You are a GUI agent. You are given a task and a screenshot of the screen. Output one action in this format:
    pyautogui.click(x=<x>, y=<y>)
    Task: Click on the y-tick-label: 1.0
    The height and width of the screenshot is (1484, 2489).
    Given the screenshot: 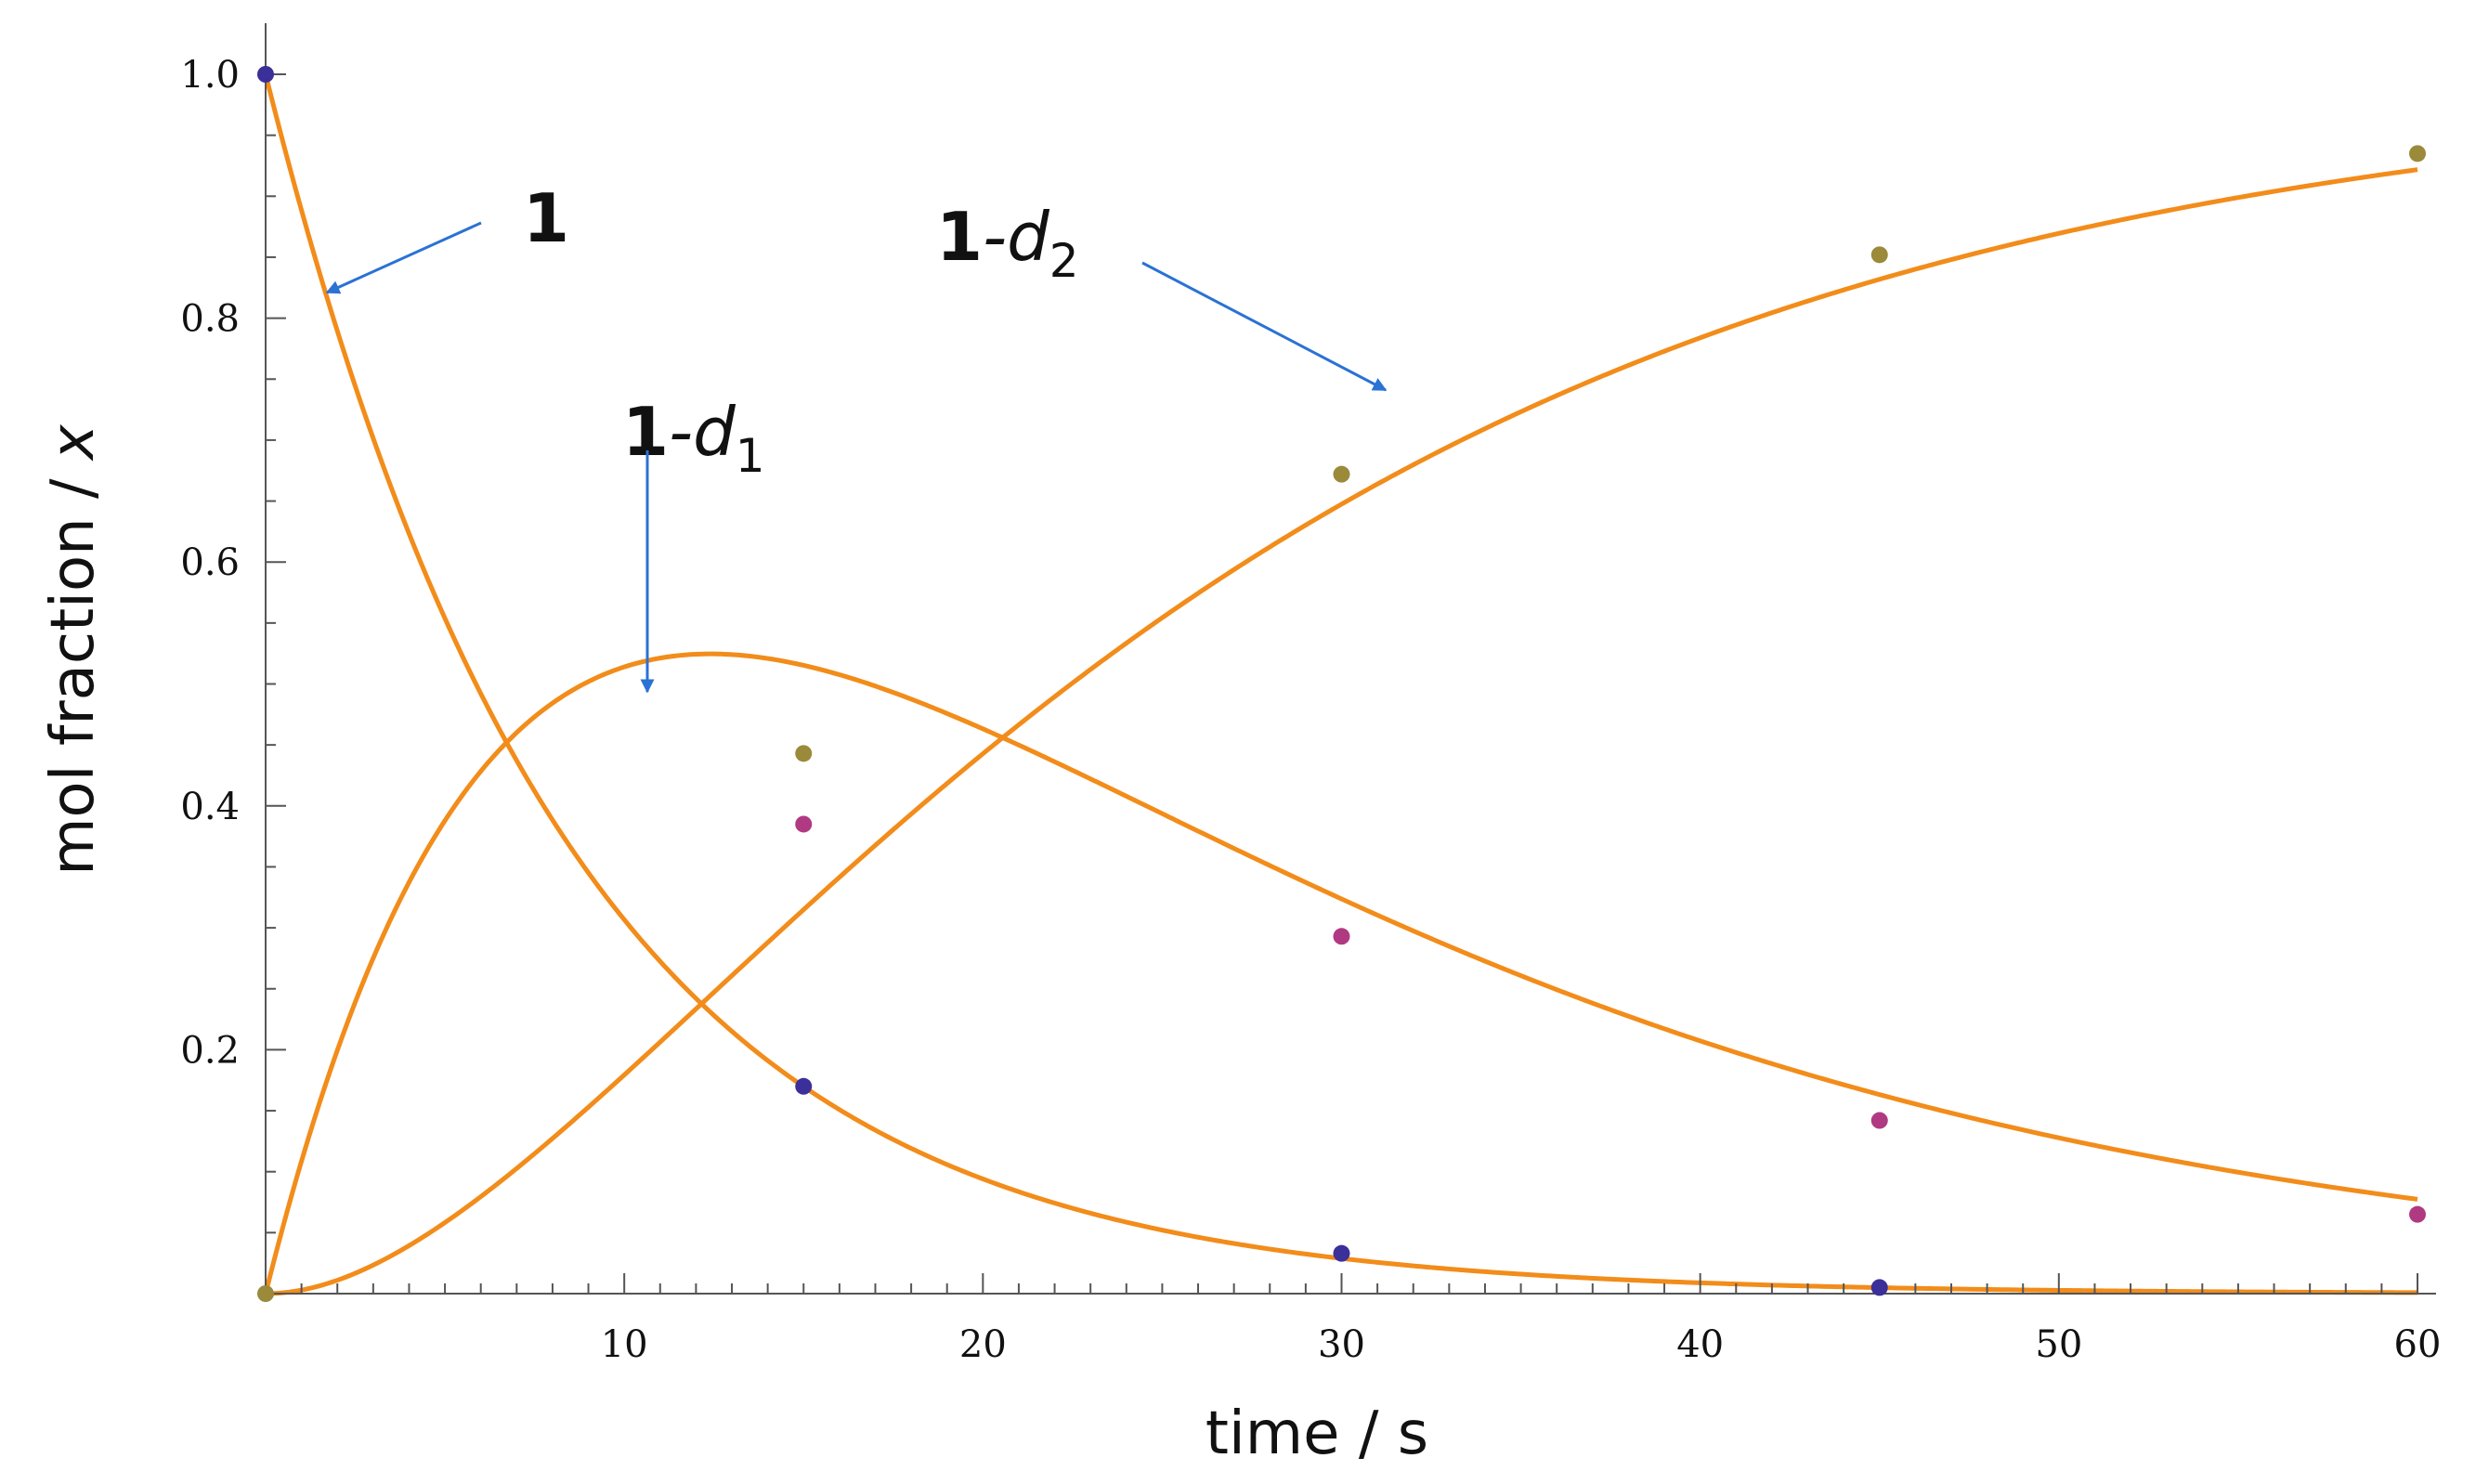 What is the action you would take?
    pyautogui.click(x=210, y=75)
    